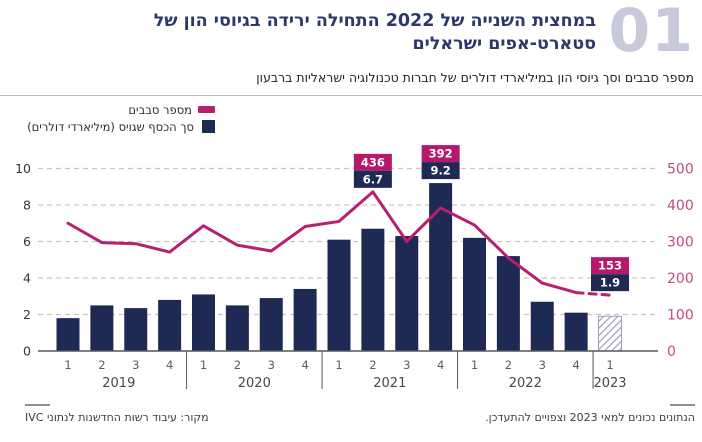  What do you see at coordinates (389, 383) in the screenshot?
I see `year-label: 2021` at bounding box center [389, 383].